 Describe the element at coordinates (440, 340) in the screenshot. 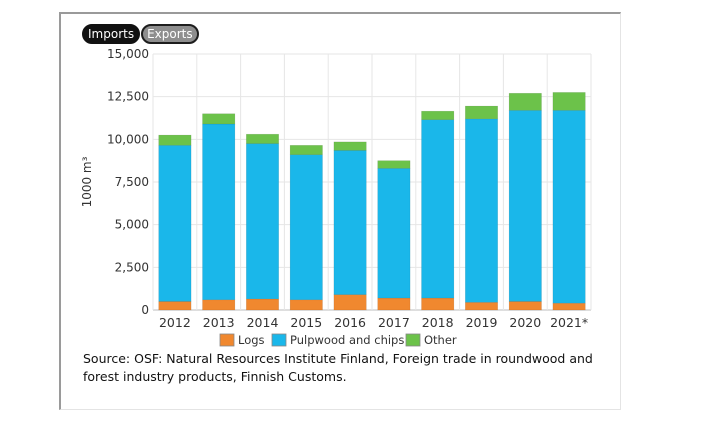

I see `legend-label: Other` at that location.